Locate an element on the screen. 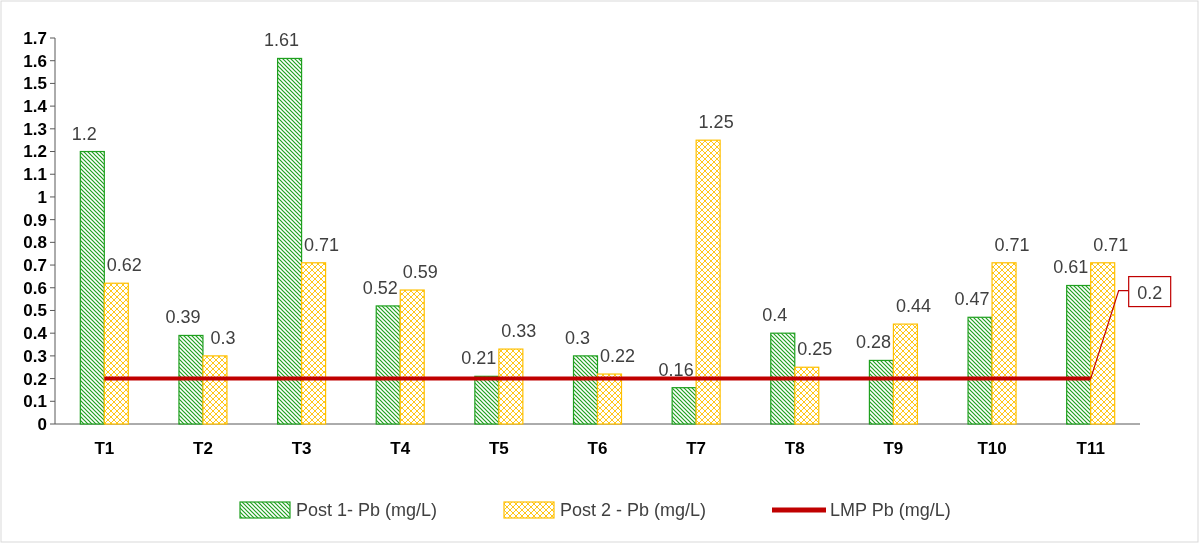  x-tick-label: T3 is located at coordinates (301, 448).